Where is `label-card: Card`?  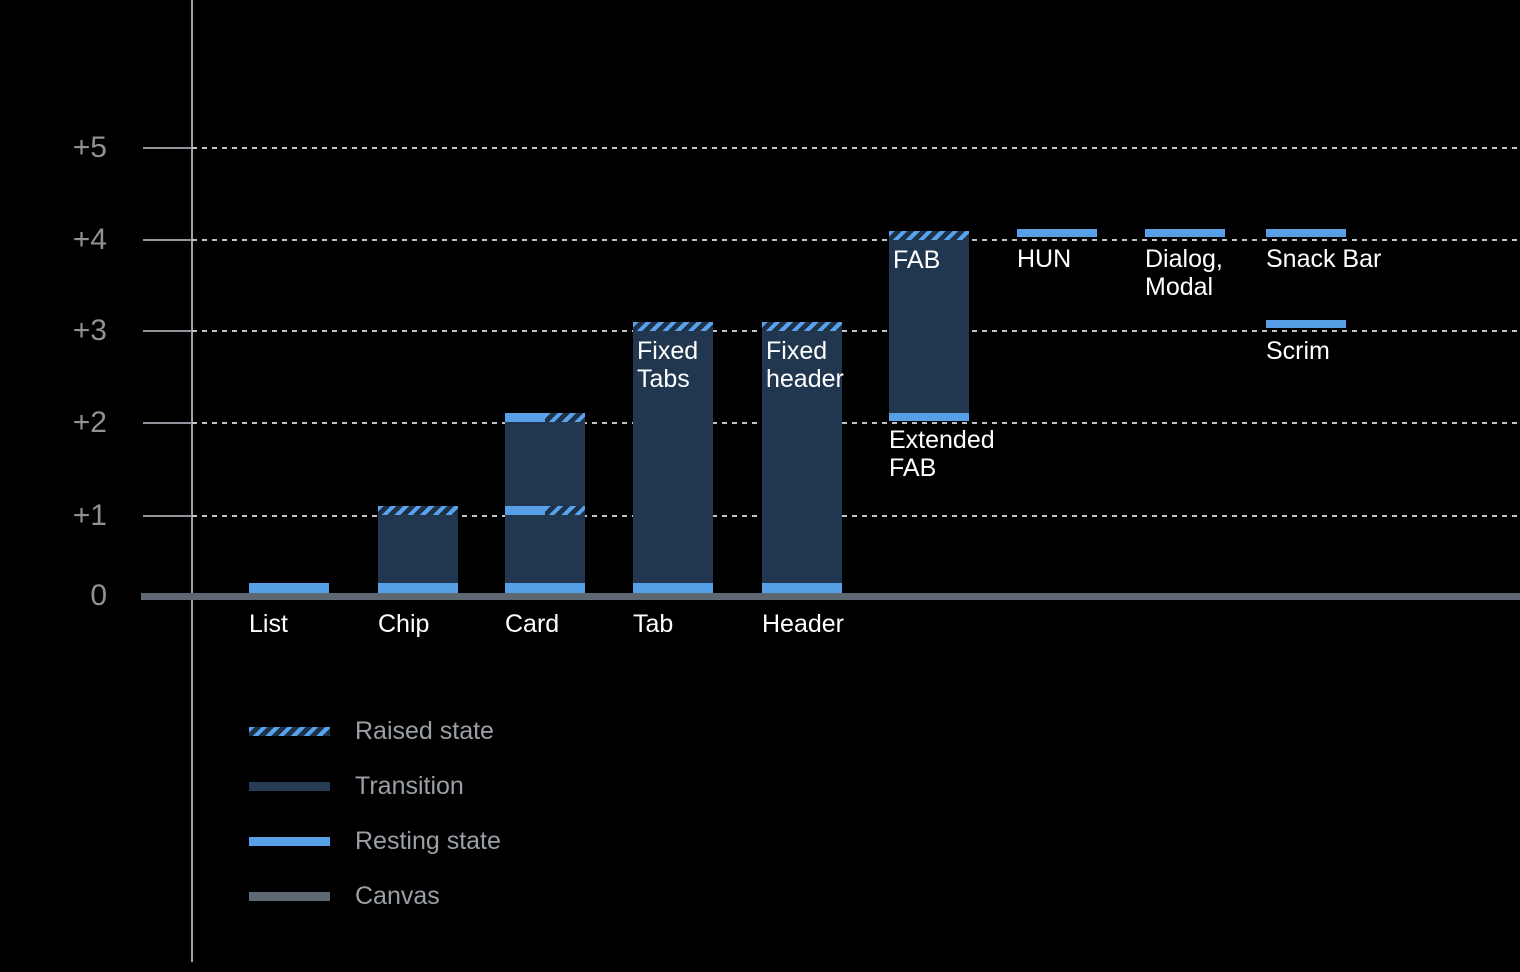 label-card: Card is located at coordinates (532, 624).